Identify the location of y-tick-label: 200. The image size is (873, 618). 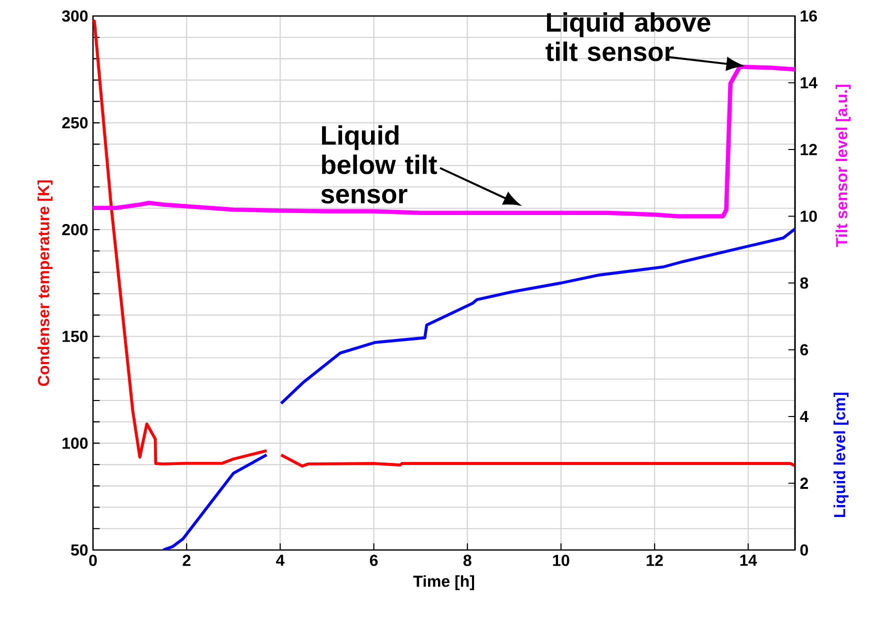
(75, 230).